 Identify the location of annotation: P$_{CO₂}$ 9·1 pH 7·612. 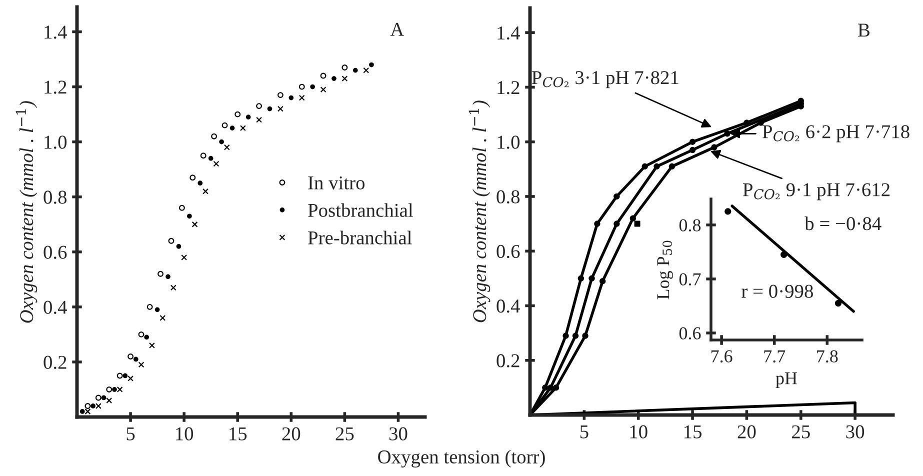
(816, 191).